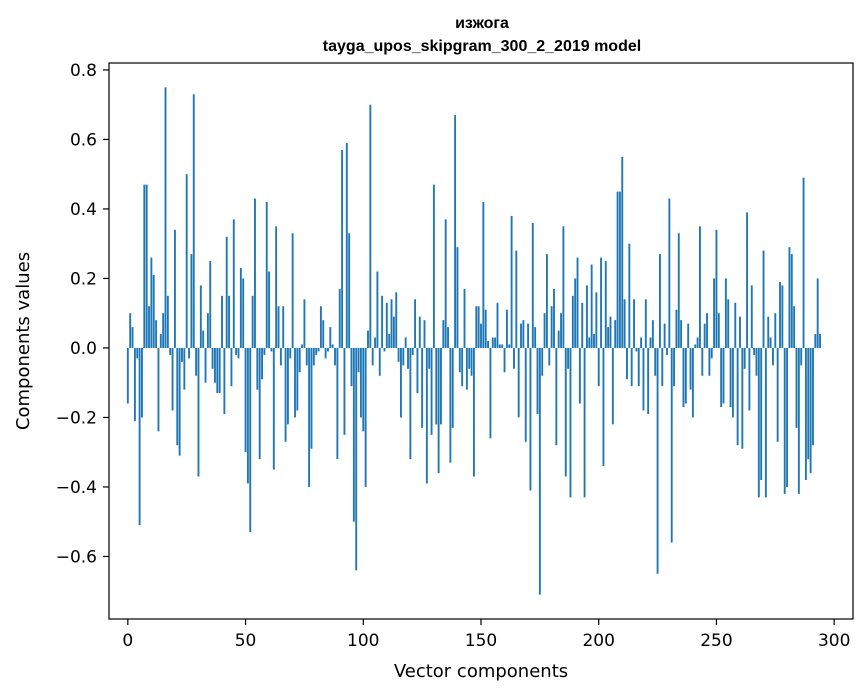 Image resolution: width=867 pixels, height=696 pixels. What do you see at coordinates (82, 314) in the screenshot?
I see `y-axis-ticks: −0.6 −0.4 −0.2 0.0 0.2 0.4 0.6 0.8` at bounding box center [82, 314].